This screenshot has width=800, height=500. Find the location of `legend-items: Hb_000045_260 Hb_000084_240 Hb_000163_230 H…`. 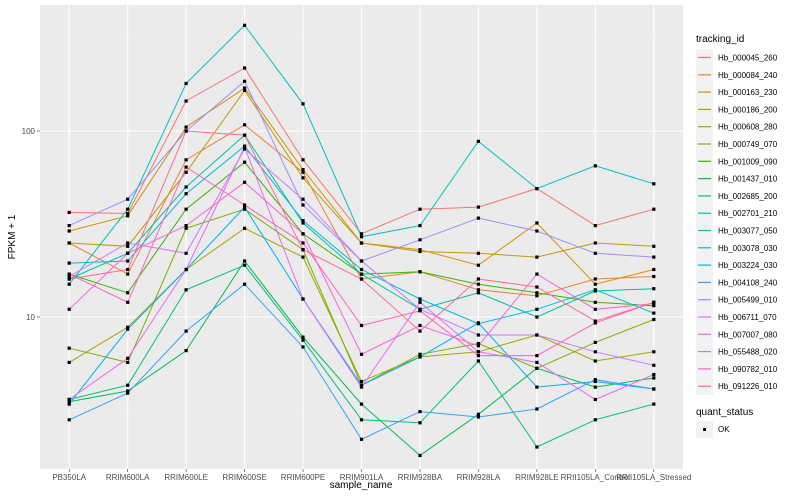

legend-items: Hb_000045_260 Hb_000084_240 Hb_000163_230 H… is located at coordinates (737, 222).